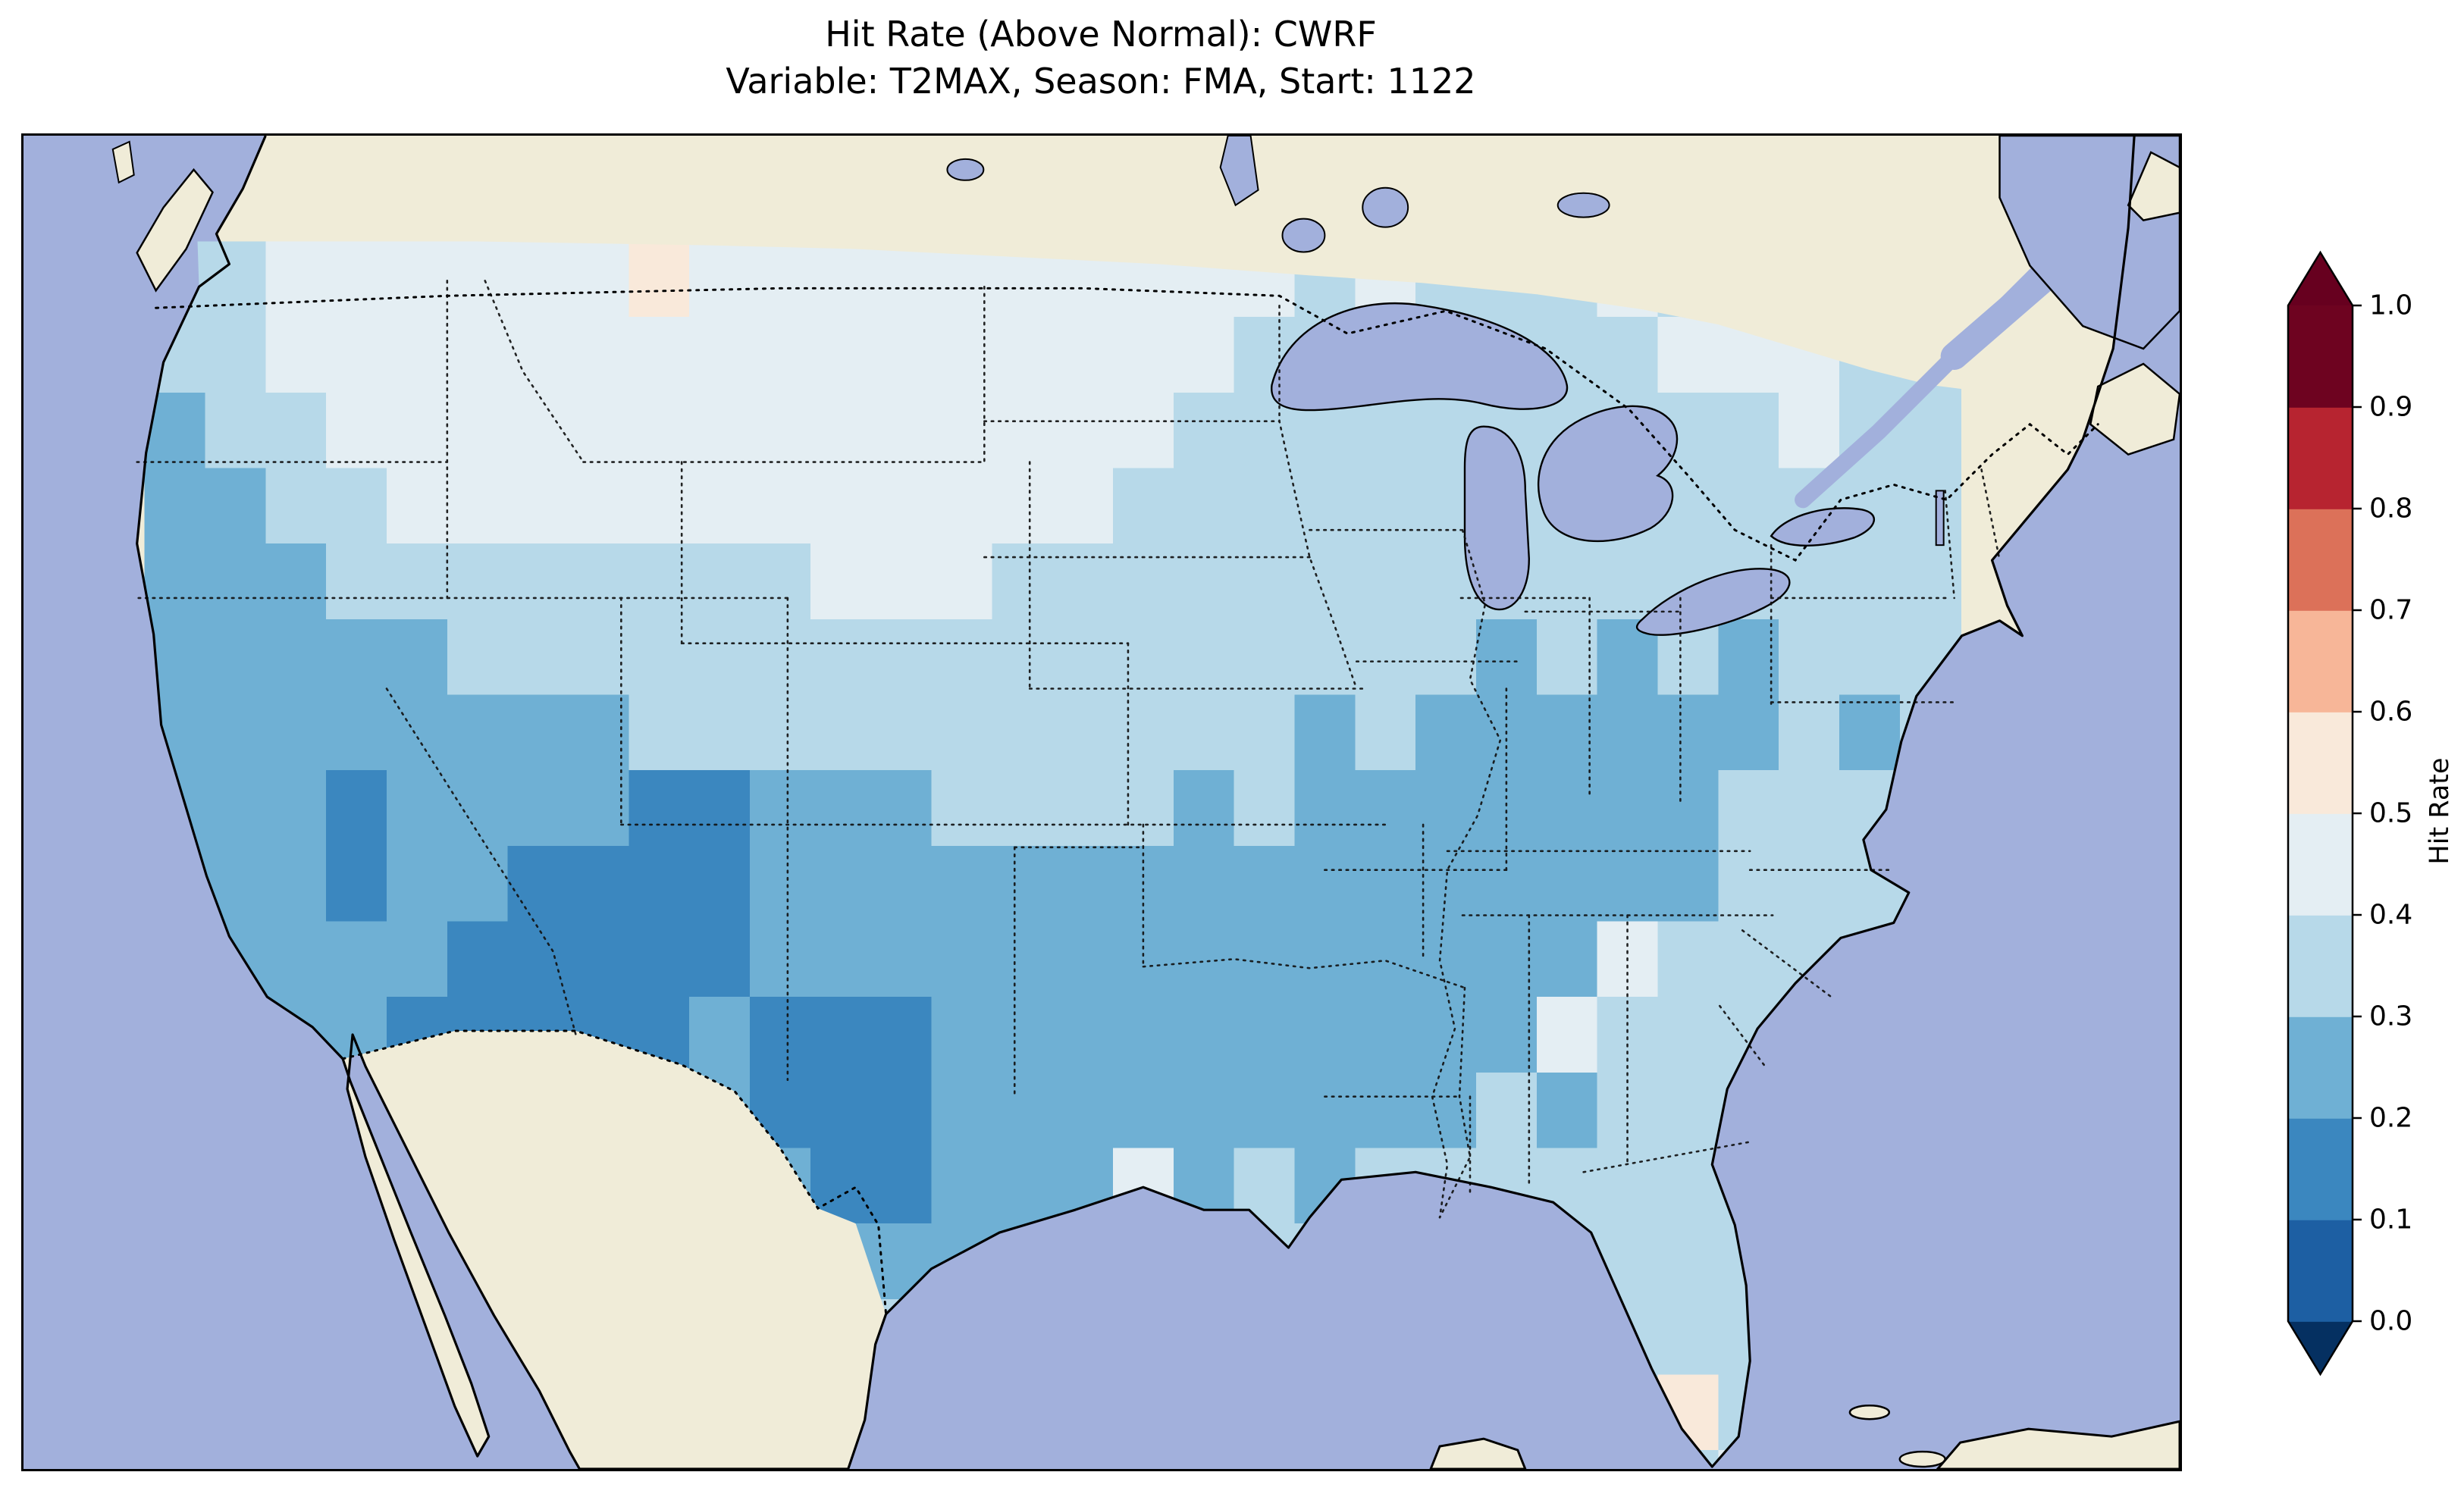  What do you see at coordinates (966, 169) in the screenshot?
I see `canadian-lake-small` at bounding box center [966, 169].